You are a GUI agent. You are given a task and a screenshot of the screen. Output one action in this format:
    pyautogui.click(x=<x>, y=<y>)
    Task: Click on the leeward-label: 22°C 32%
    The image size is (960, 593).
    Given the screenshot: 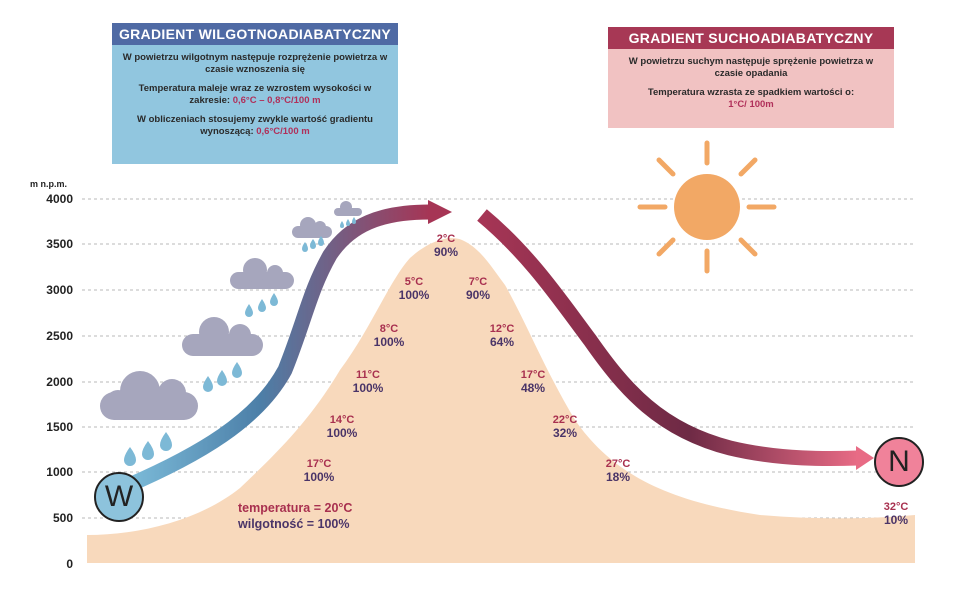 What is the action you would take?
    pyautogui.click(x=565, y=427)
    